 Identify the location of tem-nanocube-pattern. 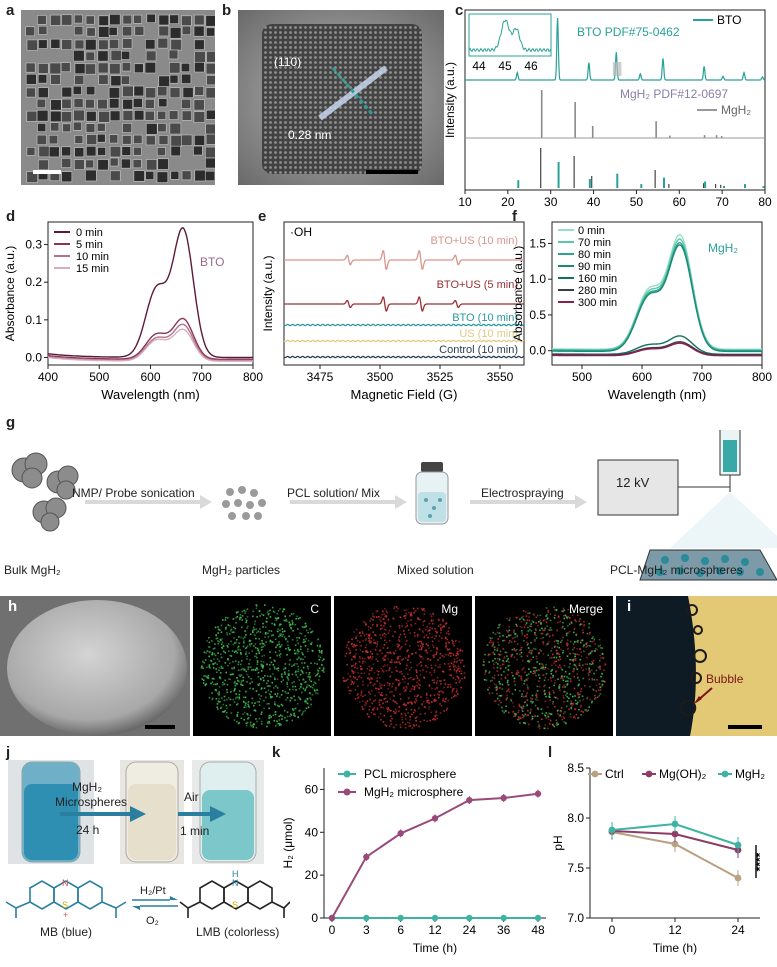
(118, 97).